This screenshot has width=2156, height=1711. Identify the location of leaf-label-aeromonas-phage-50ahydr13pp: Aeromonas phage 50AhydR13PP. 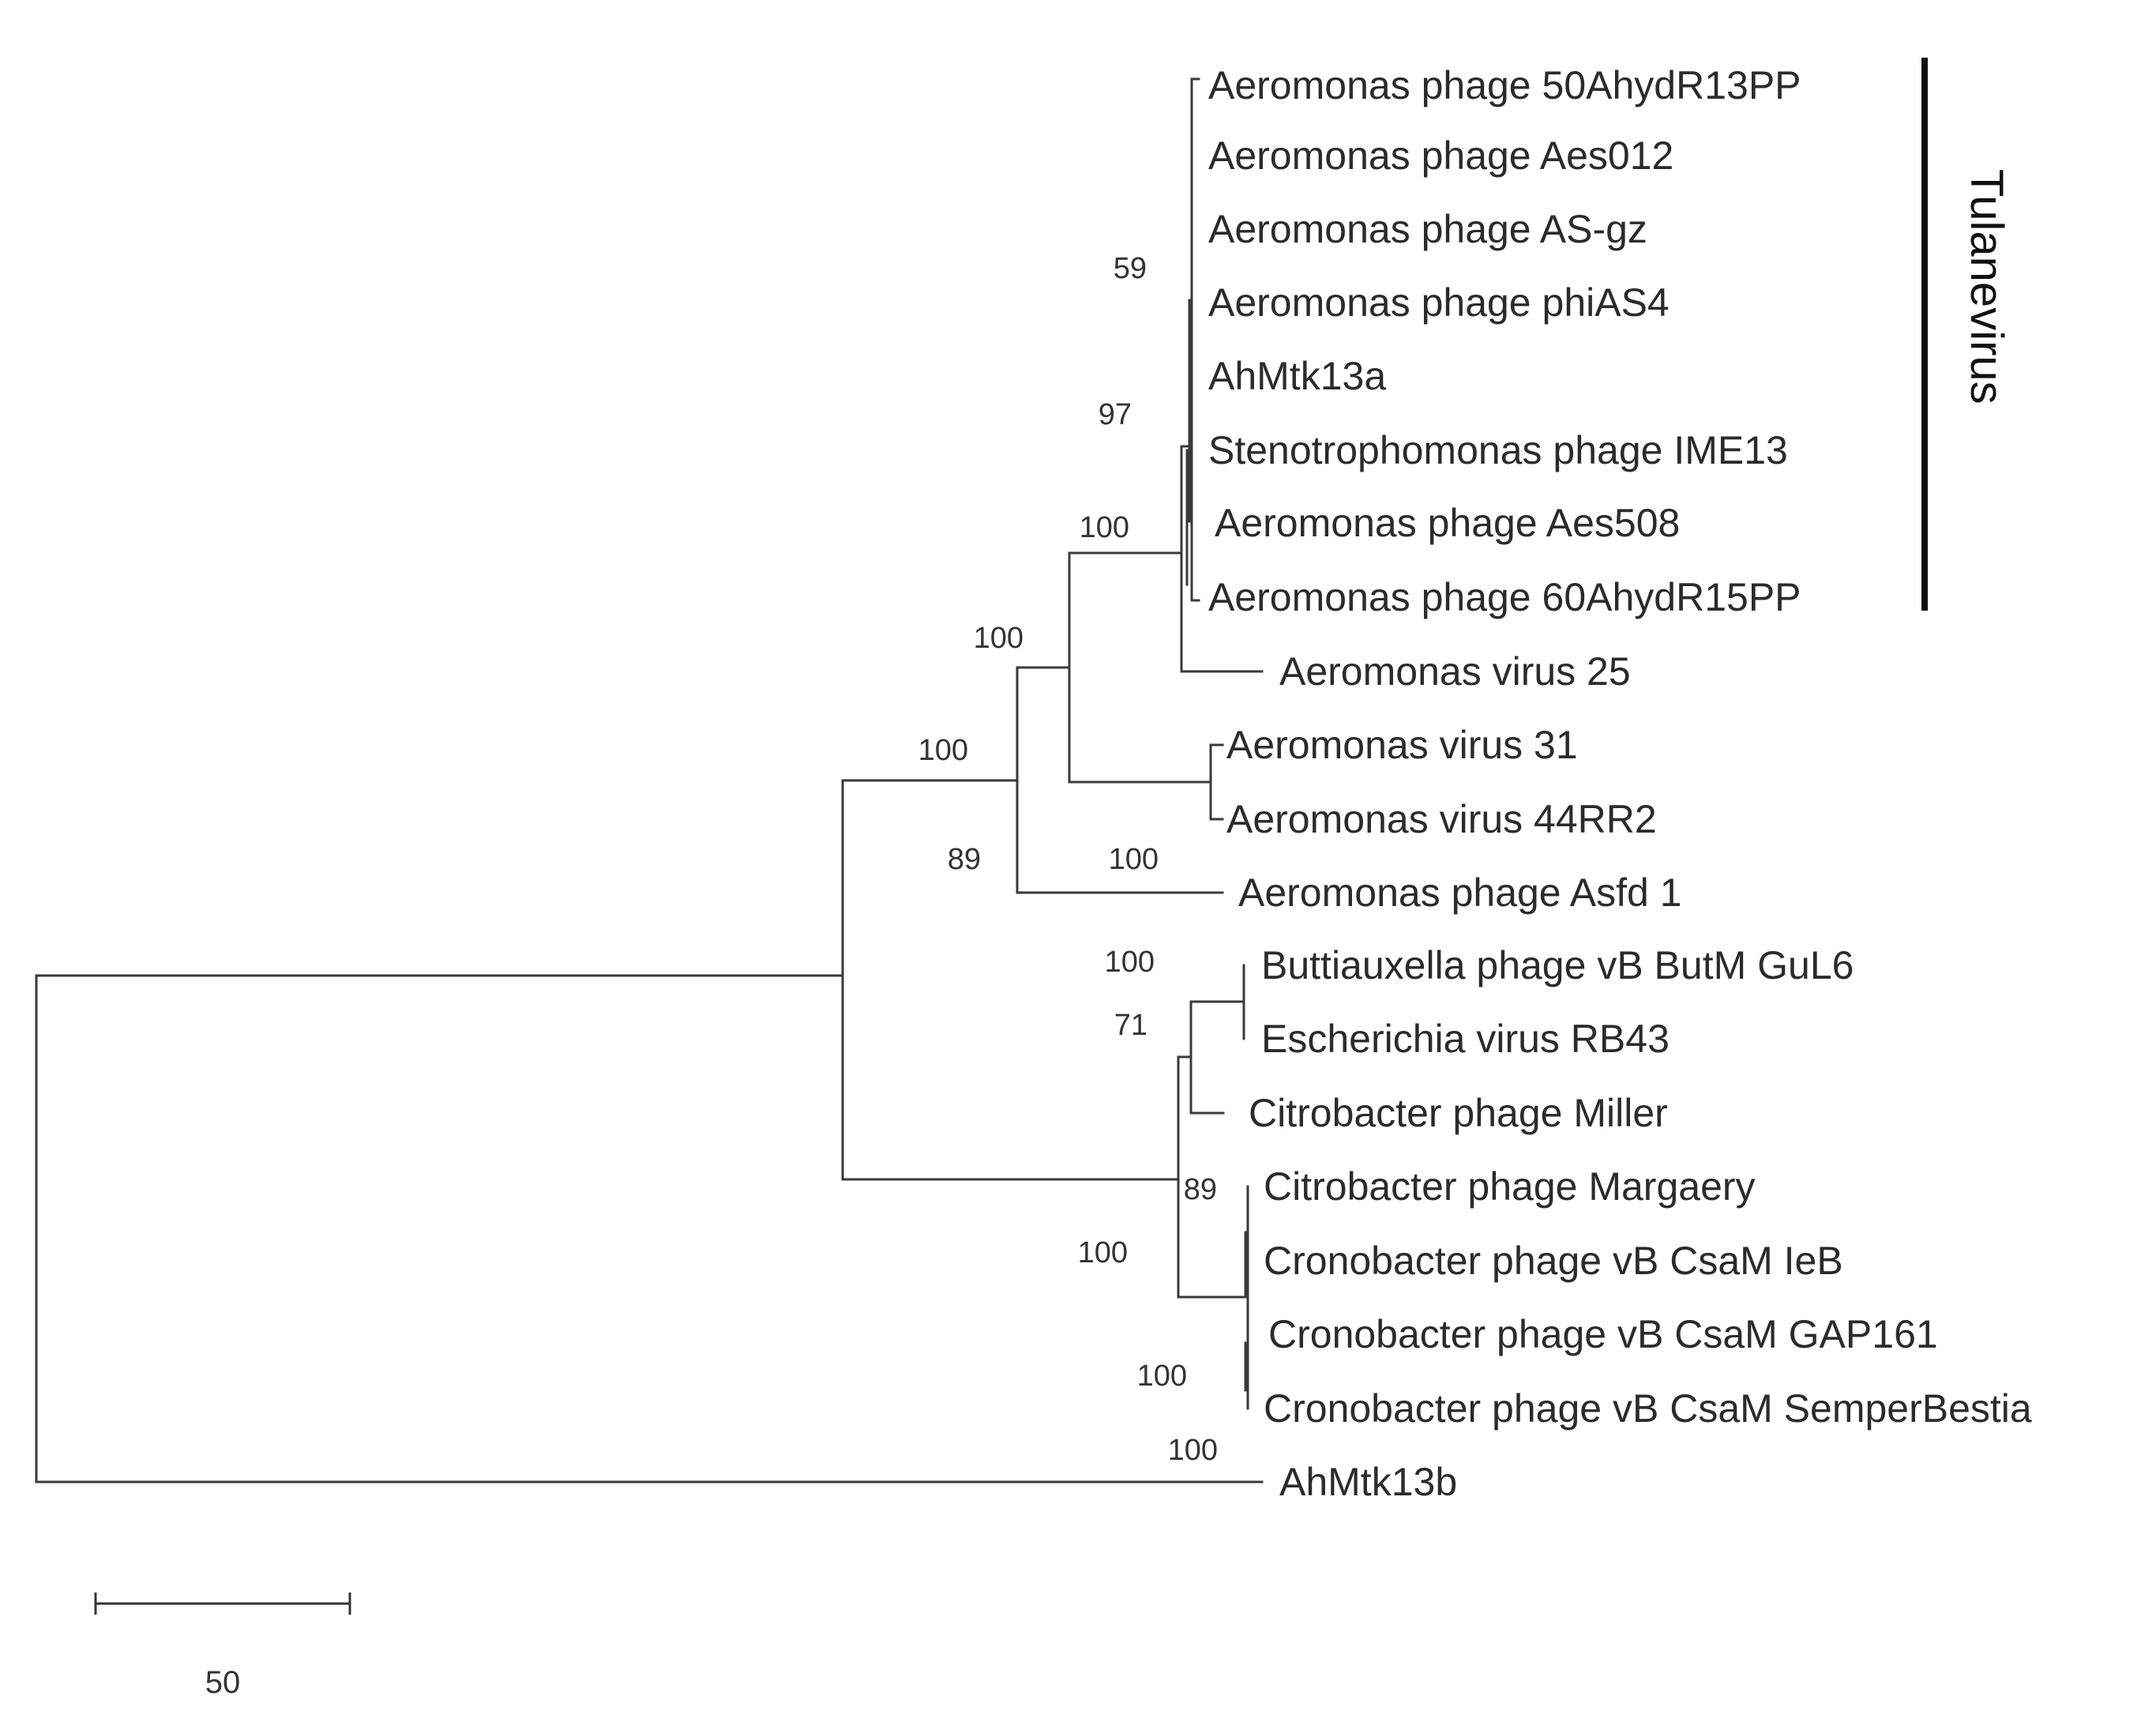
(1504, 85).